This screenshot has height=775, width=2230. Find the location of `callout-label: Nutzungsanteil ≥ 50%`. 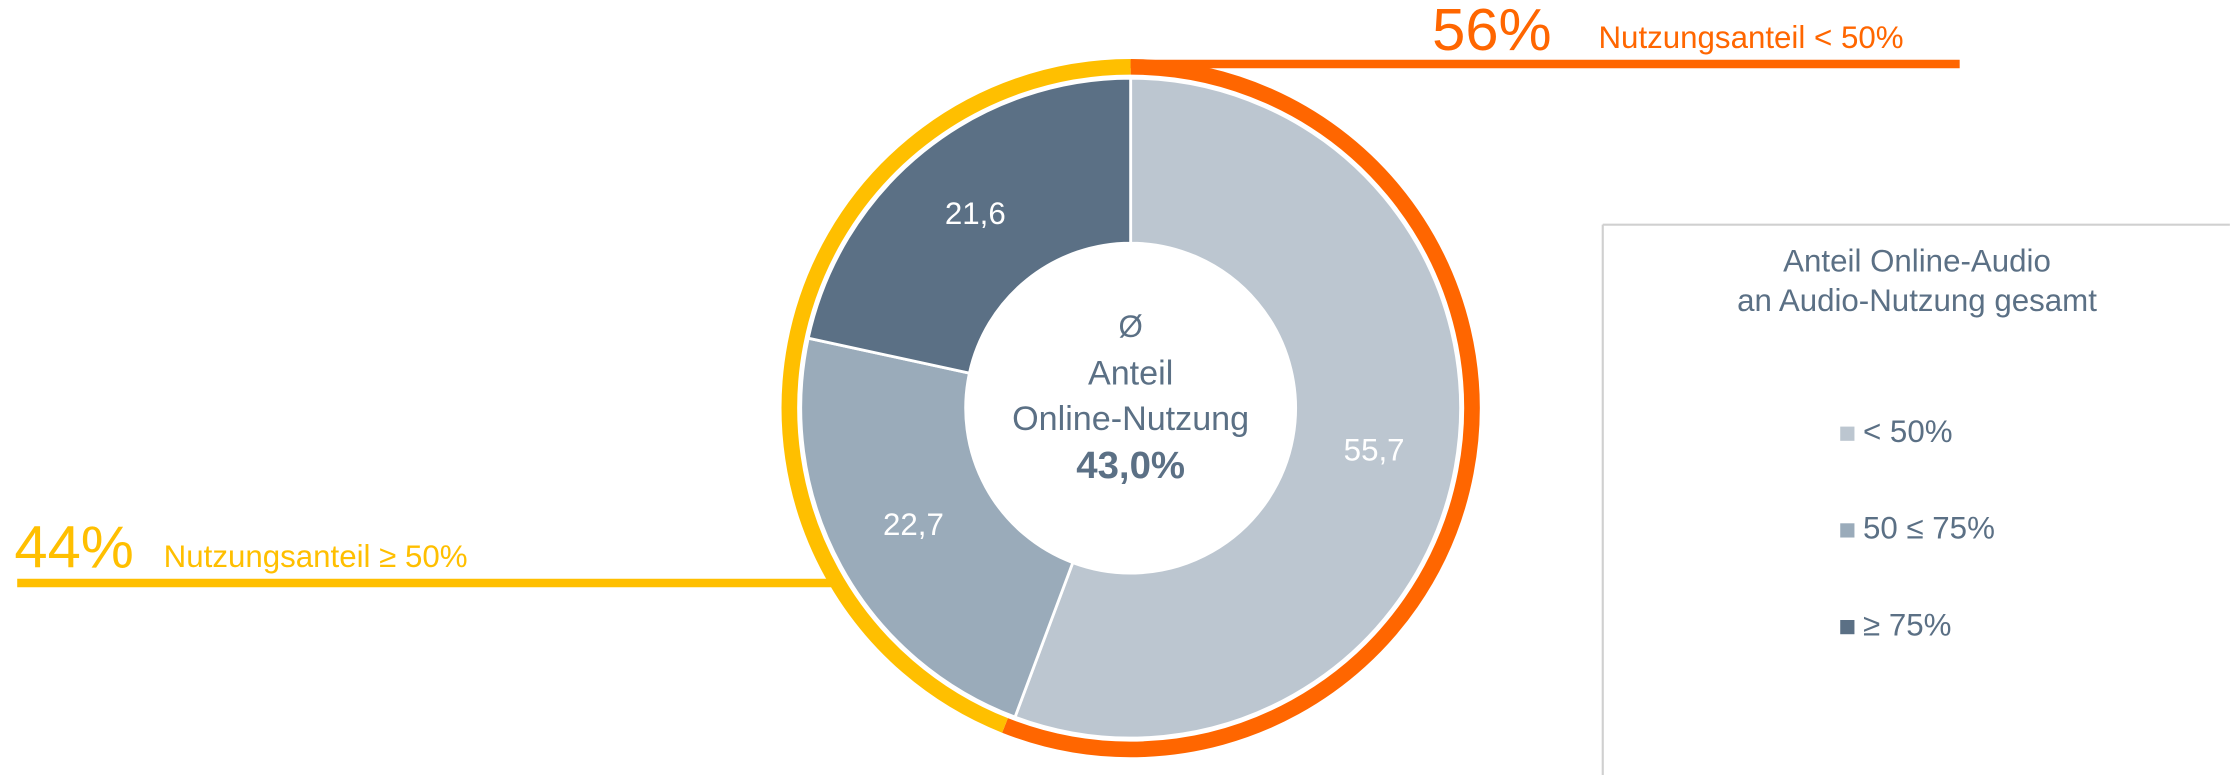

callout-label: Nutzungsanteil ≥ 50% is located at coordinates (316, 556).